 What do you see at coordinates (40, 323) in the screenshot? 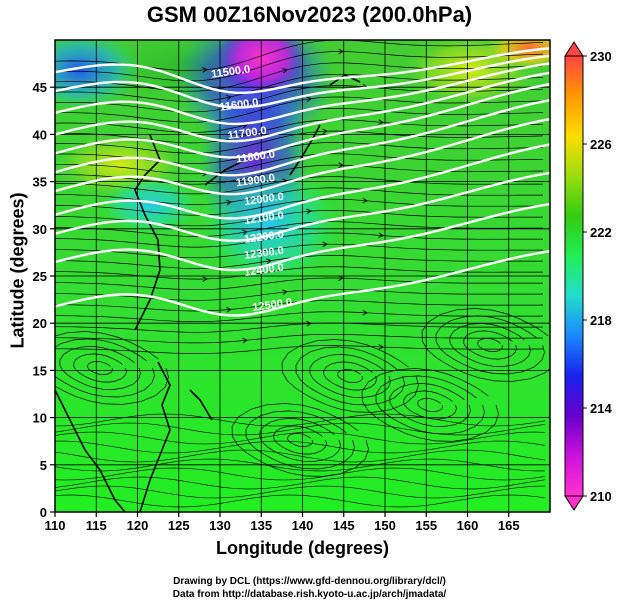
I see `y-tick-label-20: 20` at bounding box center [40, 323].